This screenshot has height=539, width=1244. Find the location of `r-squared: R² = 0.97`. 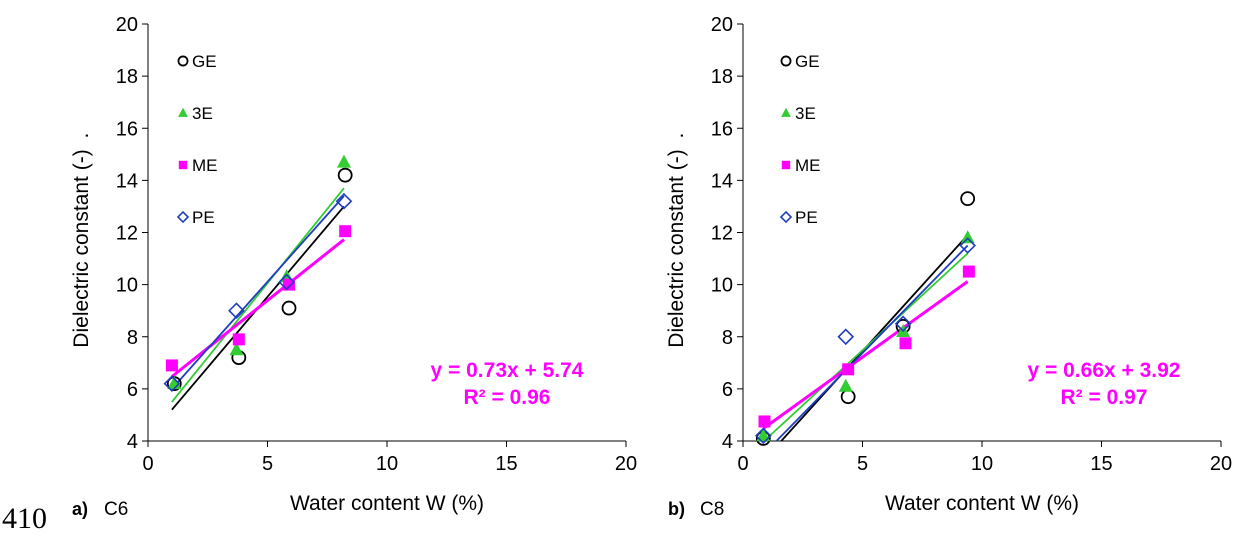

r-squared: R² = 0.97 is located at coordinates (1104, 397).